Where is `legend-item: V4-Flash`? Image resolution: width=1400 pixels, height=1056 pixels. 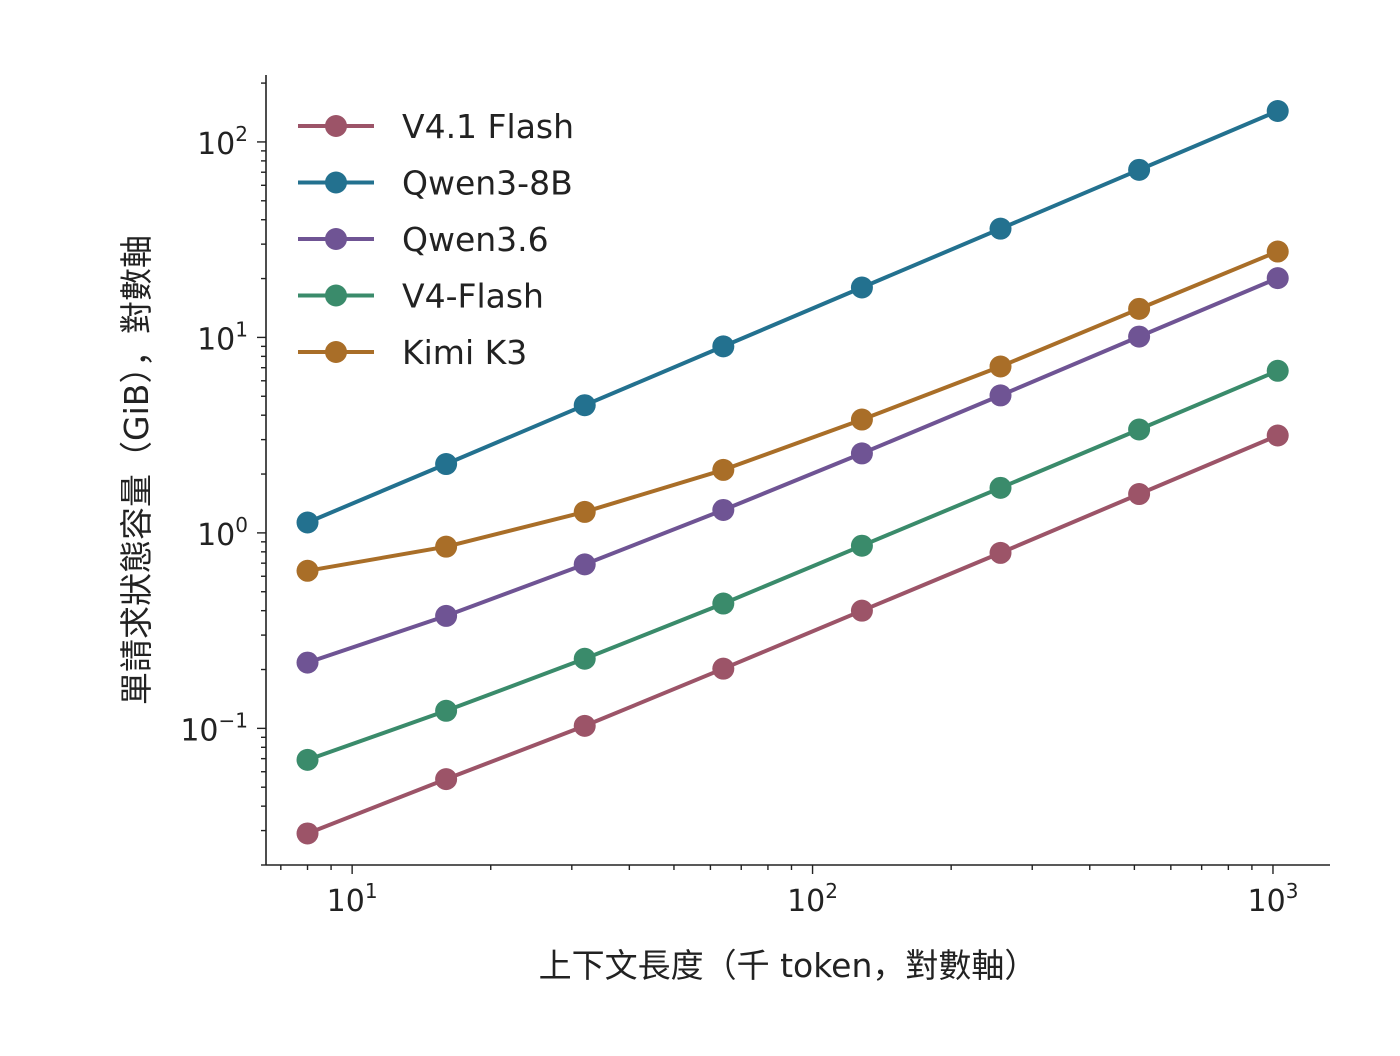
legend-item: V4-Flash is located at coordinates (421, 296).